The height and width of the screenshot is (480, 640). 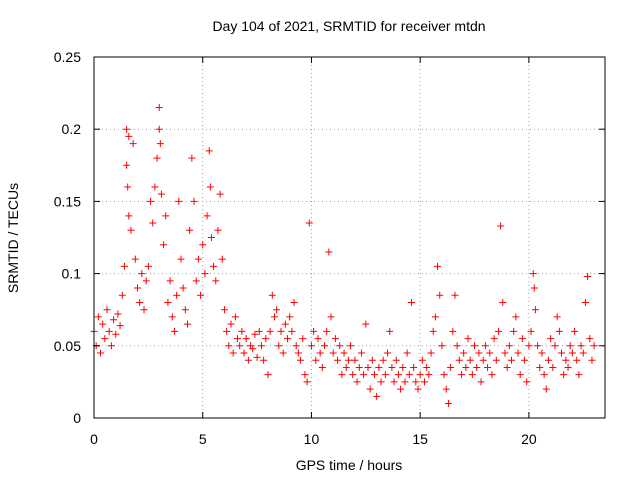 What do you see at coordinates (203, 439) in the screenshot?
I see `x-tick-label: 5` at bounding box center [203, 439].